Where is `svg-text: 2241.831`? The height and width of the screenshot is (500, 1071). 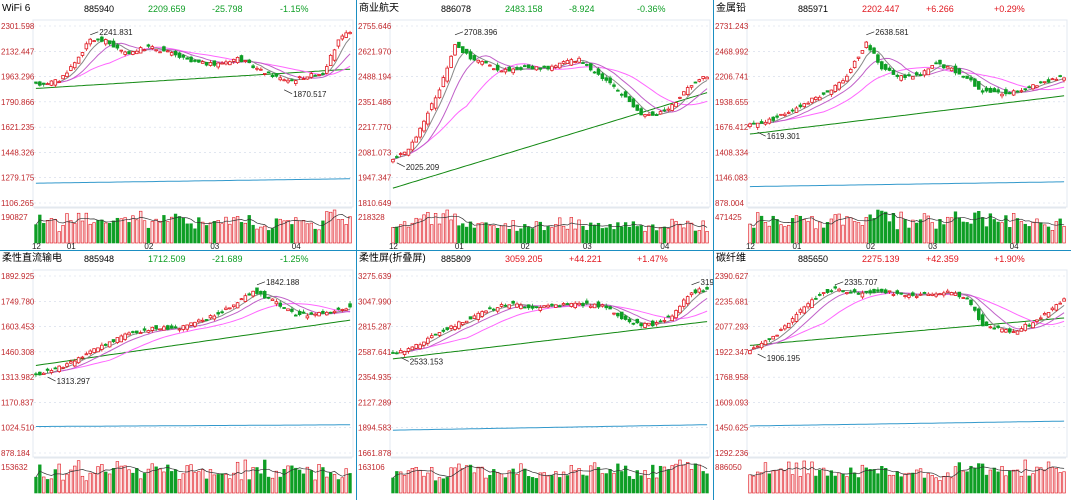 svg-text: 2241.831 is located at coordinates (116, 32).